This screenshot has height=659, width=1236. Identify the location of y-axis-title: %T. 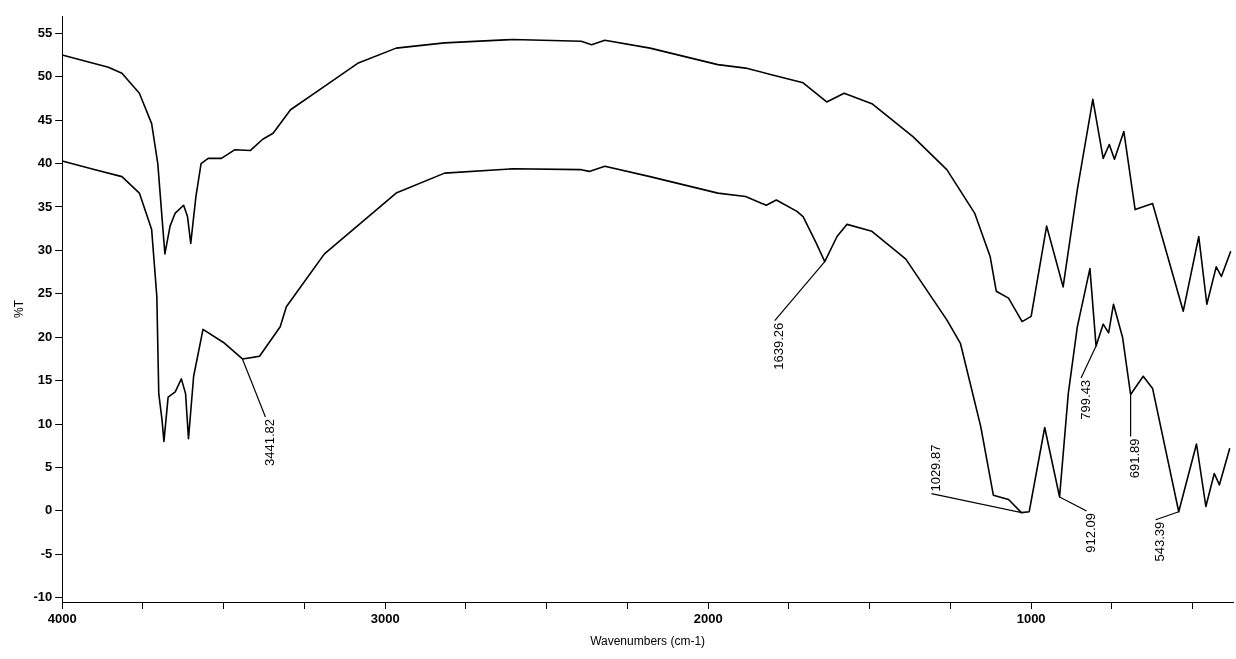
(18, 308).